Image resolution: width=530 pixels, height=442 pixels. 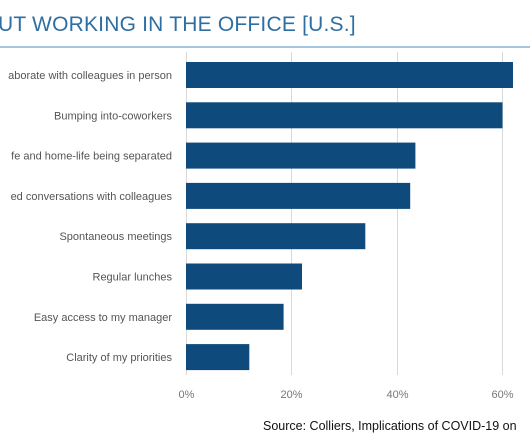 I want to click on category-label: Clarity of my priorities, so click(x=119, y=358).